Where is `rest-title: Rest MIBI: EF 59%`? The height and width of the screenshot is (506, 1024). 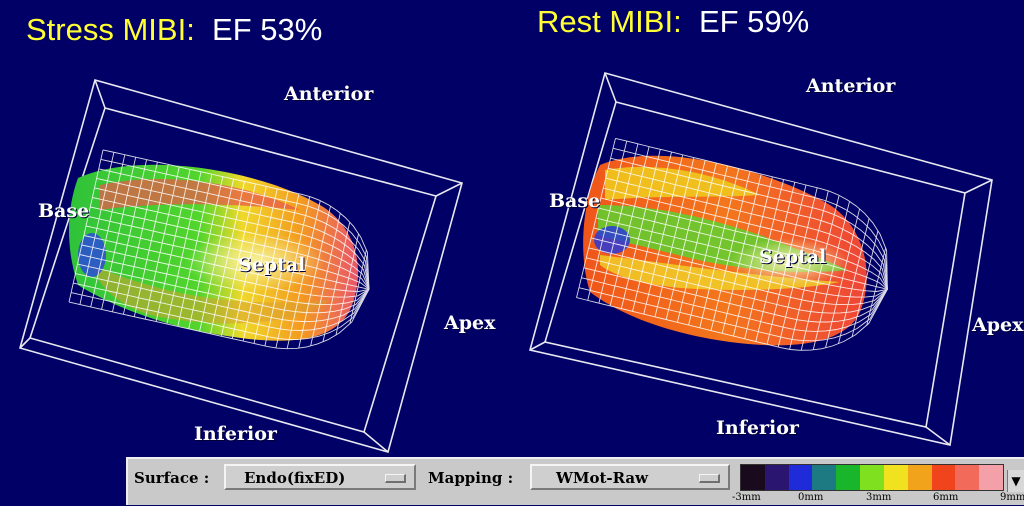 rest-title: Rest MIBI: EF 59% is located at coordinates (673, 22).